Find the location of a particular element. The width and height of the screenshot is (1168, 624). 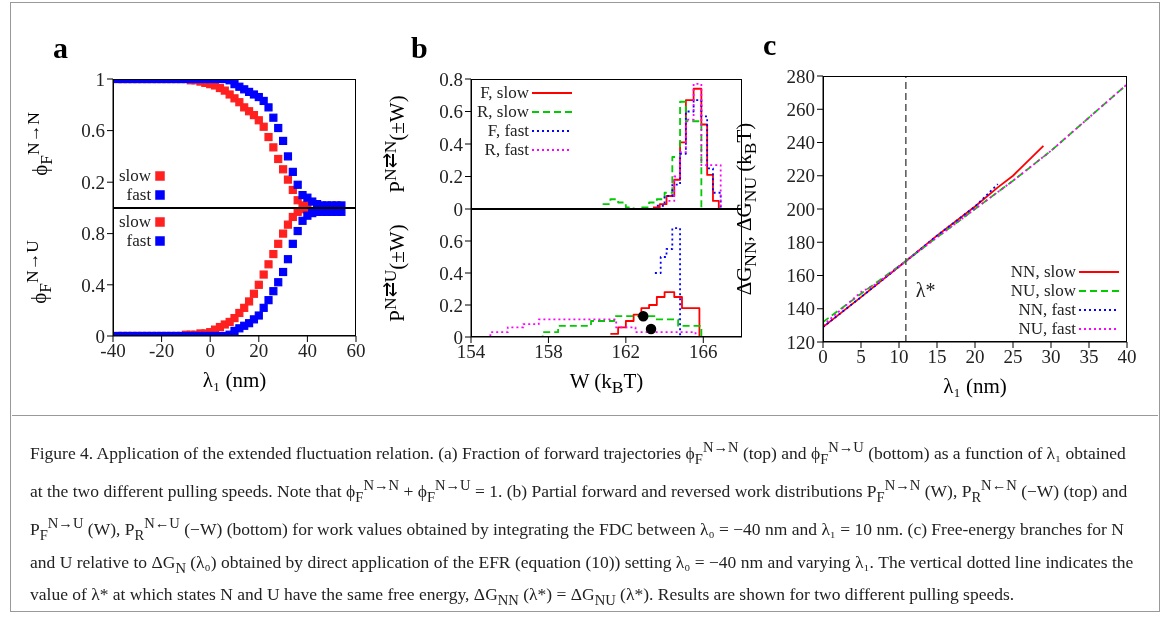

y-tick-label: 120 is located at coordinates (800, 342).